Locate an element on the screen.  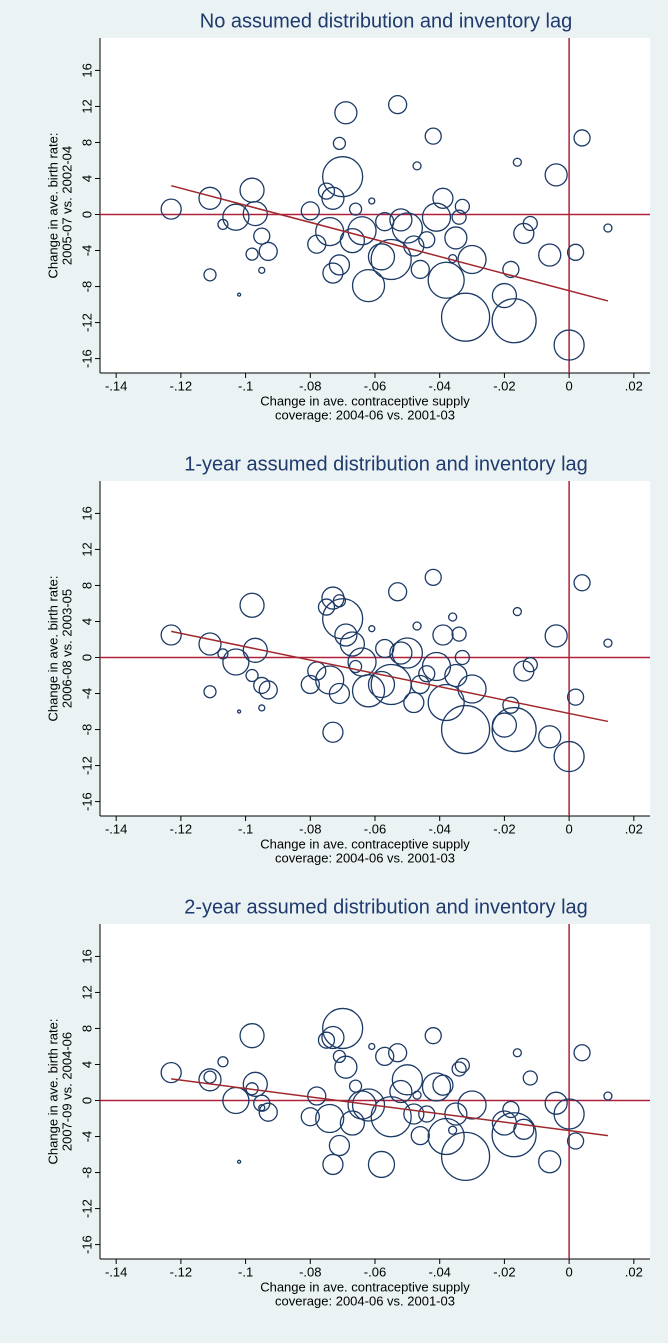
x-tick-label: -.04 is located at coordinates (440, 828).